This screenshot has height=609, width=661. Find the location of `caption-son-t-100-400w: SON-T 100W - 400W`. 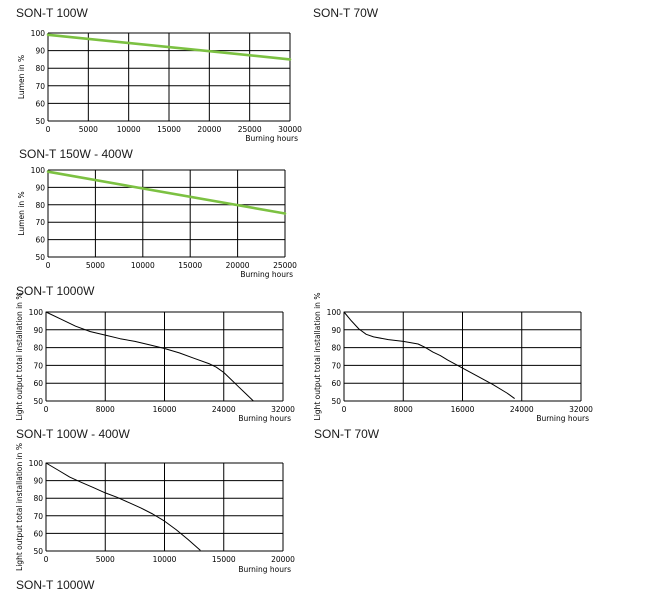

caption-son-t-100-400w: SON-T 100W - 400W is located at coordinates (73, 434).